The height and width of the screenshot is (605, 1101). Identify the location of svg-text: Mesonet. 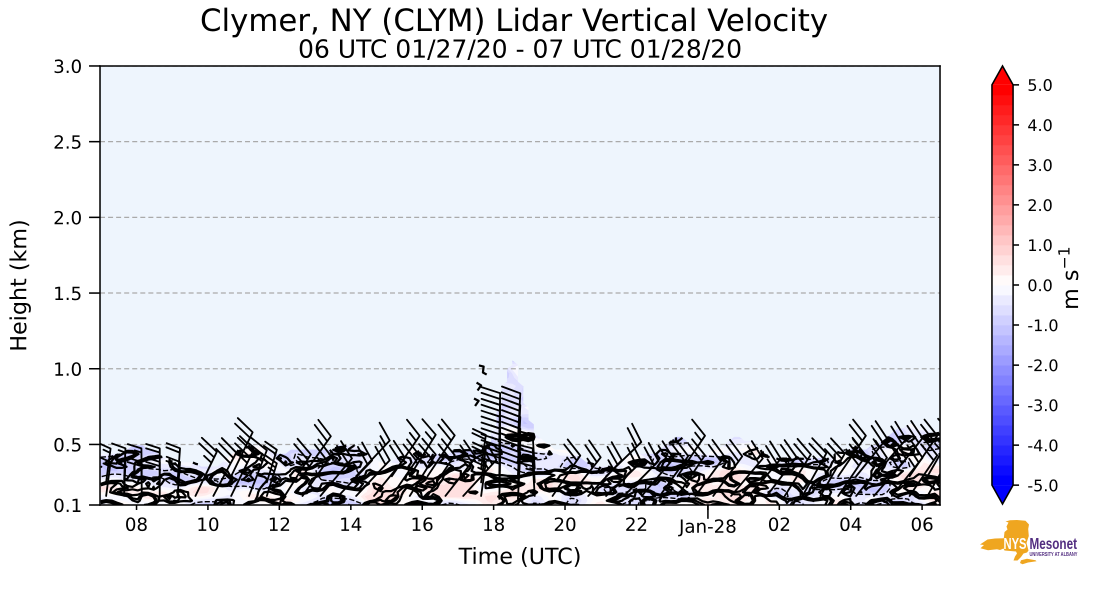
(1054, 544).